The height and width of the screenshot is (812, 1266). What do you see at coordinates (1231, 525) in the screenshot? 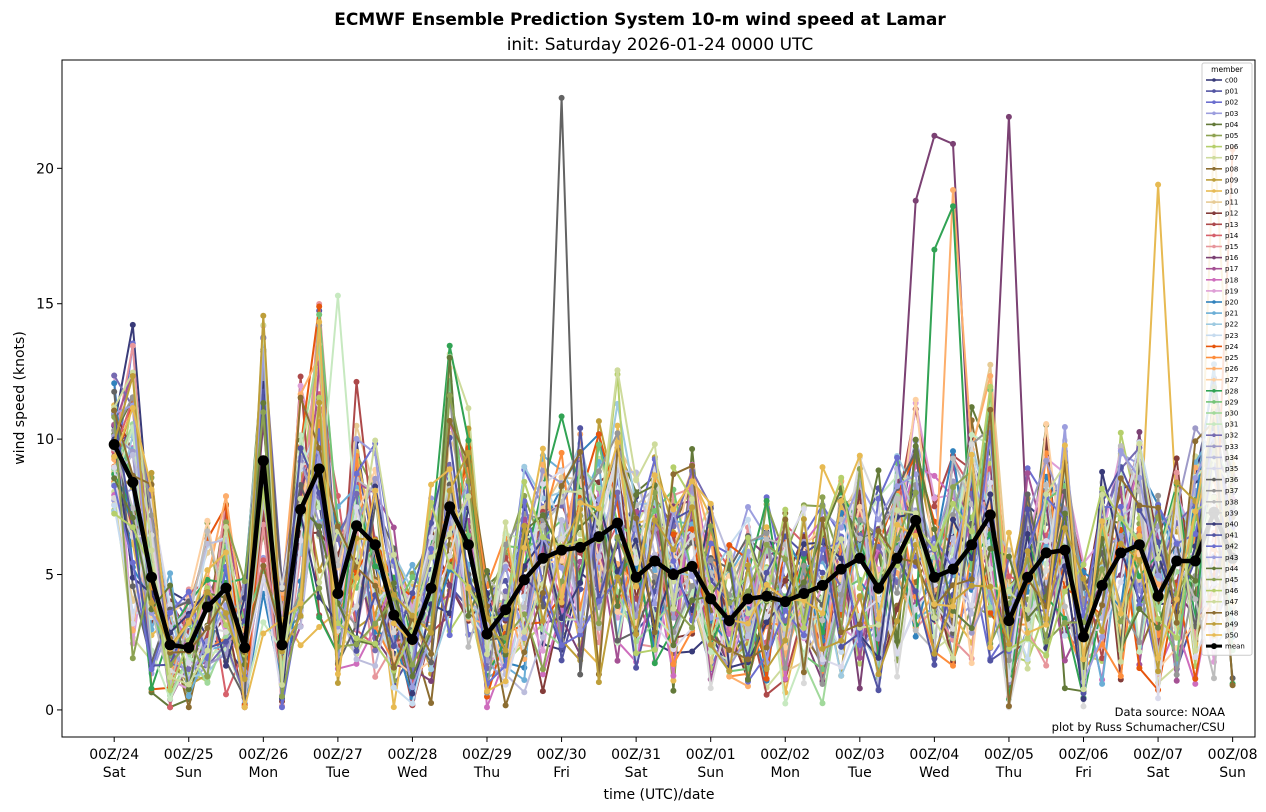
I see `legend-label: p40` at bounding box center [1231, 525].